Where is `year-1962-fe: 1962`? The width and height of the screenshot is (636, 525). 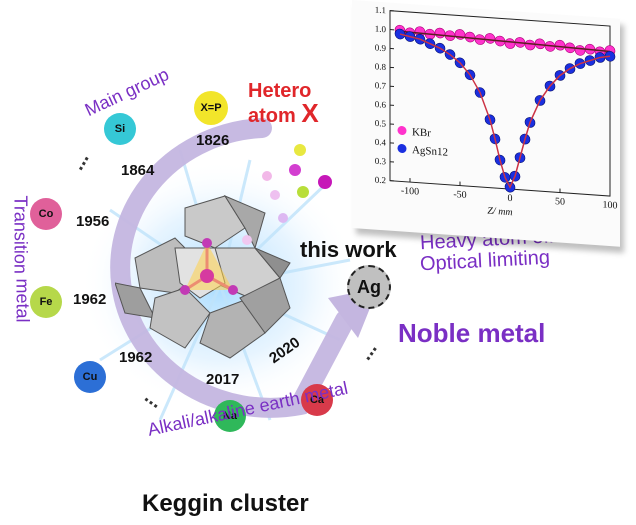
year-1962-fe: 1962 is located at coordinates (90, 299).